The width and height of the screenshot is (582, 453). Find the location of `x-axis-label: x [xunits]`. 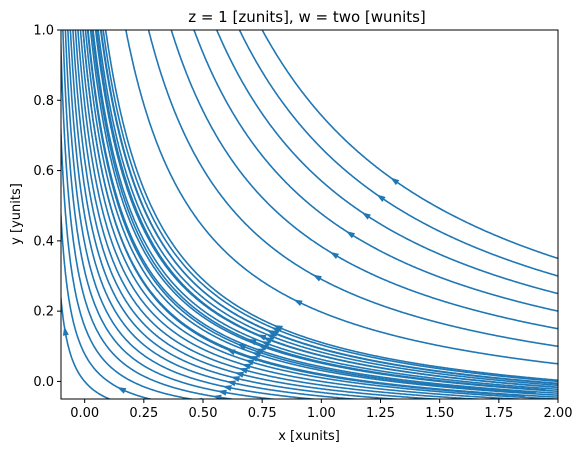

x-axis-label: x [xunits] is located at coordinates (309, 436).